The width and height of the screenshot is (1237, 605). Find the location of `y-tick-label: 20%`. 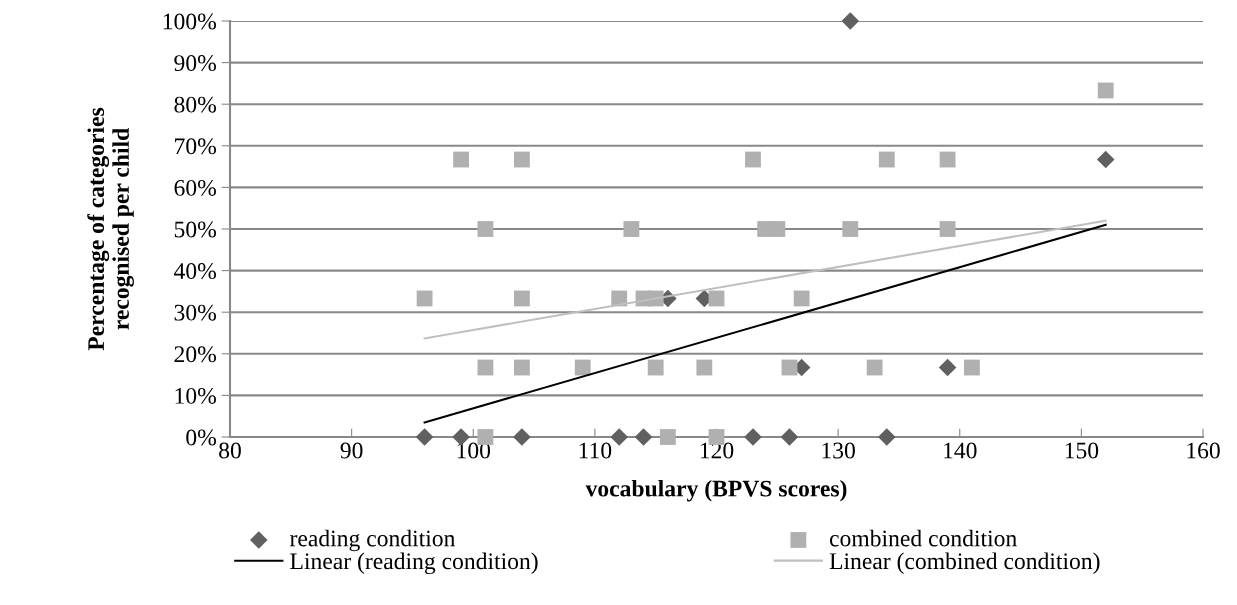

y-tick-label: 20% is located at coordinates (195, 354).